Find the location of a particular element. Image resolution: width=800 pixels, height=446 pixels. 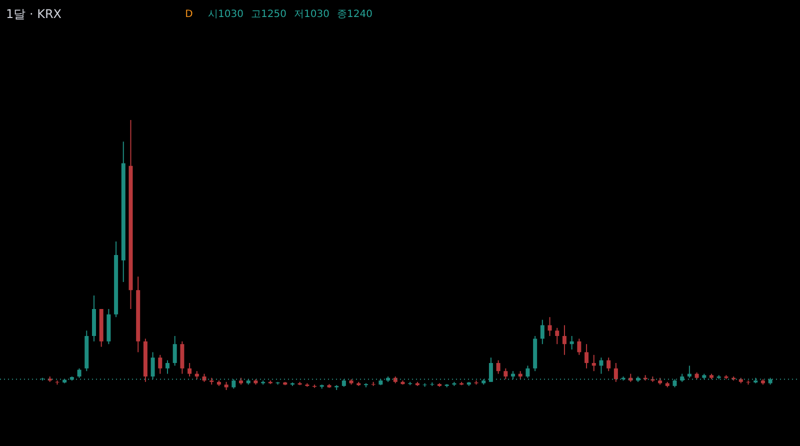

text: 저1030 is located at coordinates (312, 14).